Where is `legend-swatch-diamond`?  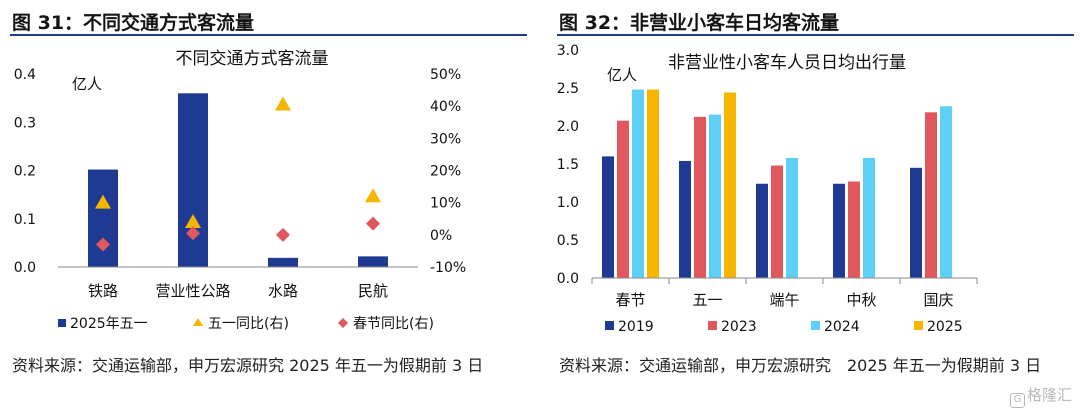 legend-swatch-diamond is located at coordinates (343, 323).